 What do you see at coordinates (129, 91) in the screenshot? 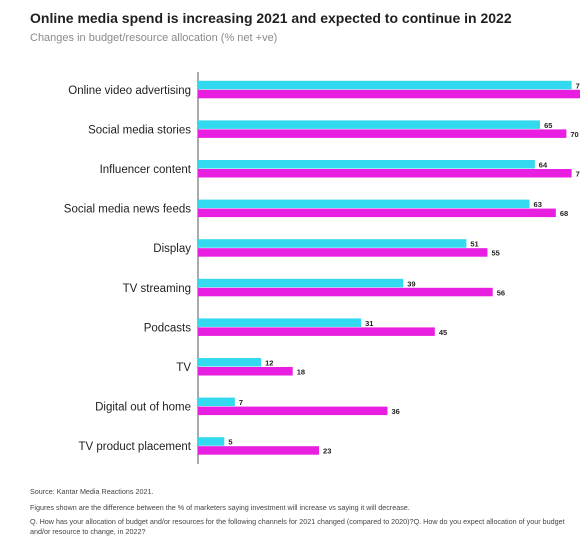
I see `category-label: Online video advertising` at bounding box center [129, 91].